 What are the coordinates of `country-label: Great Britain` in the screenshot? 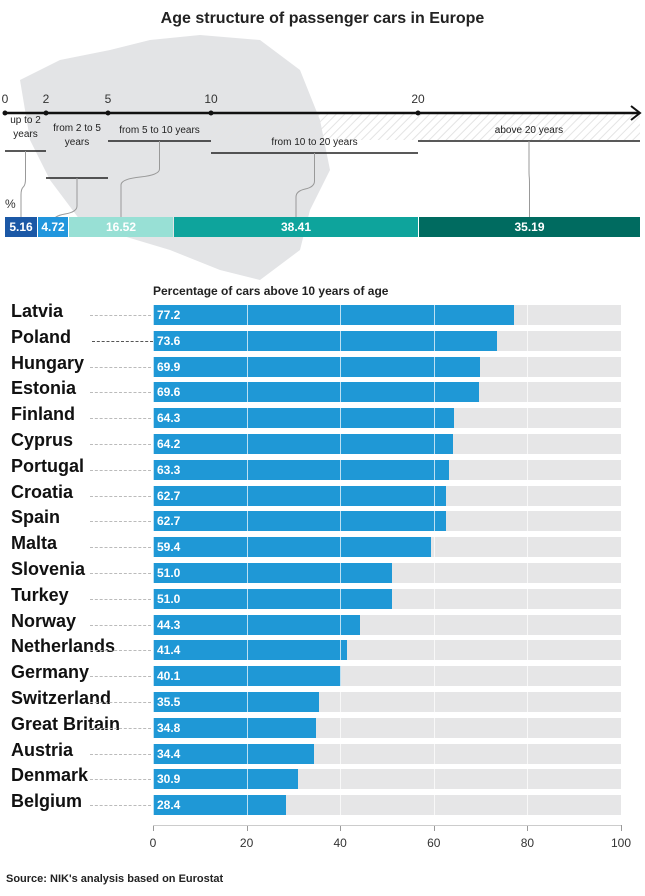 It's located at (66, 723).